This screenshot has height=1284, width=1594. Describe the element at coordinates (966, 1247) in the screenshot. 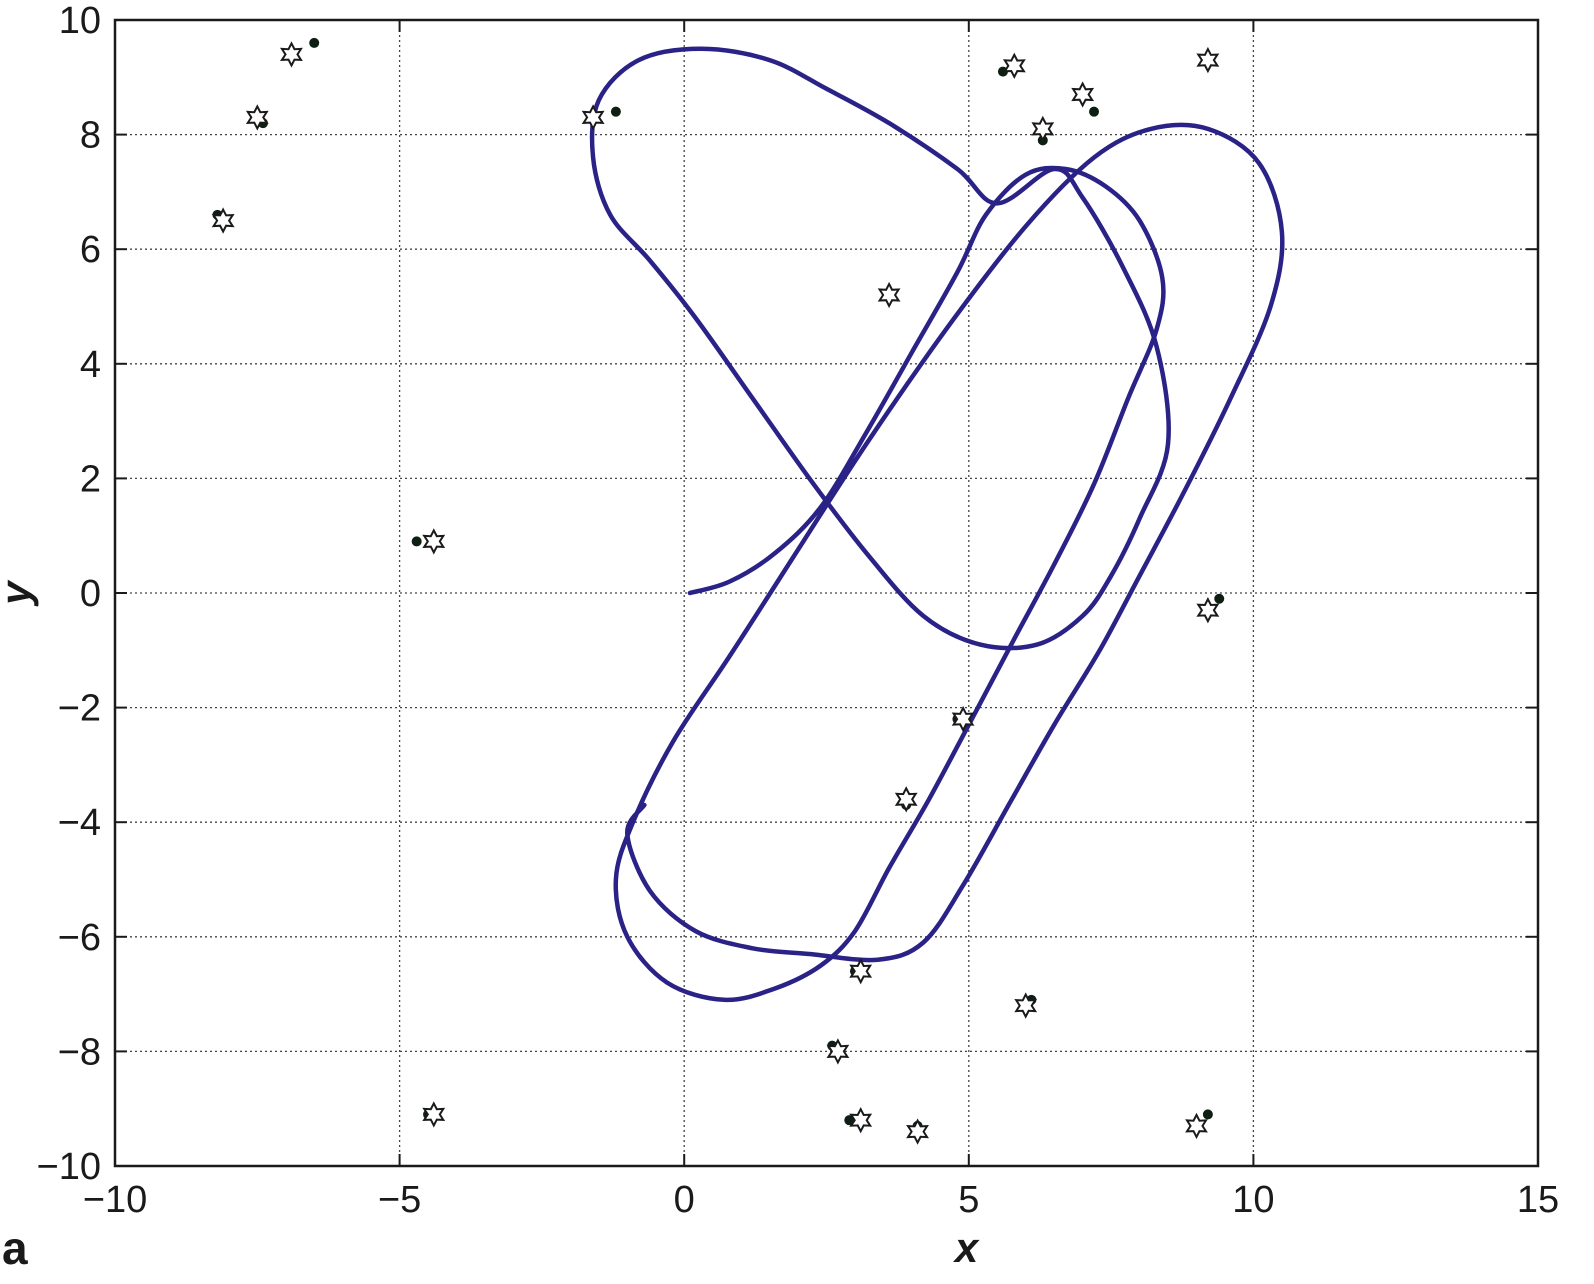

I see `x-axis-label: x` at that location.